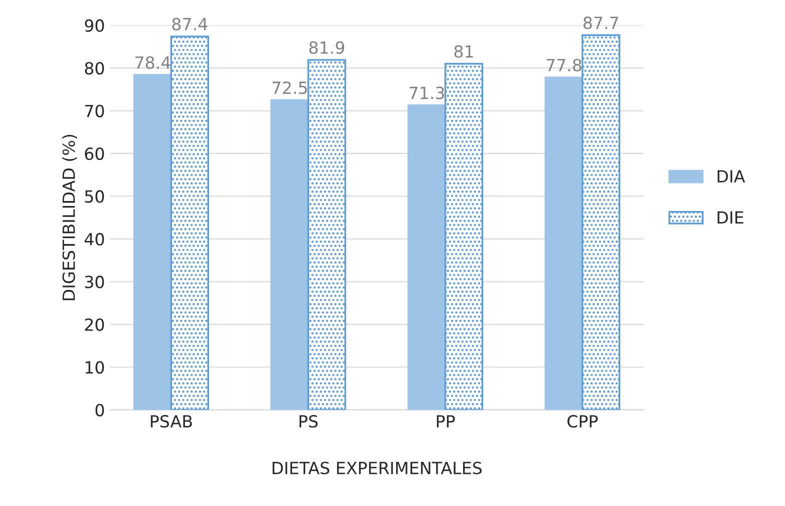 Image resolution: width=785 pixels, height=506 pixels. I want to click on data-label: 78.4, so click(152, 62).